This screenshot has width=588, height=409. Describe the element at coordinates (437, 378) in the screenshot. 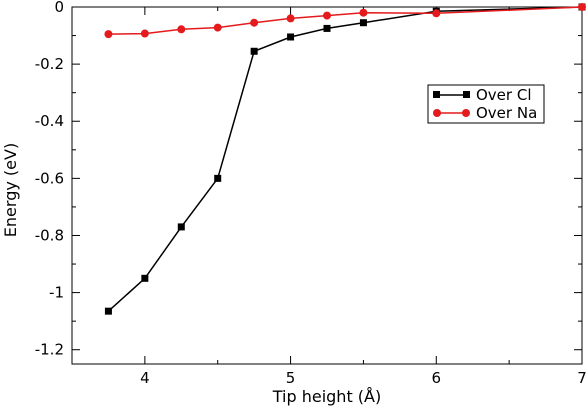

I see `x-tick-label: 6` at that location.